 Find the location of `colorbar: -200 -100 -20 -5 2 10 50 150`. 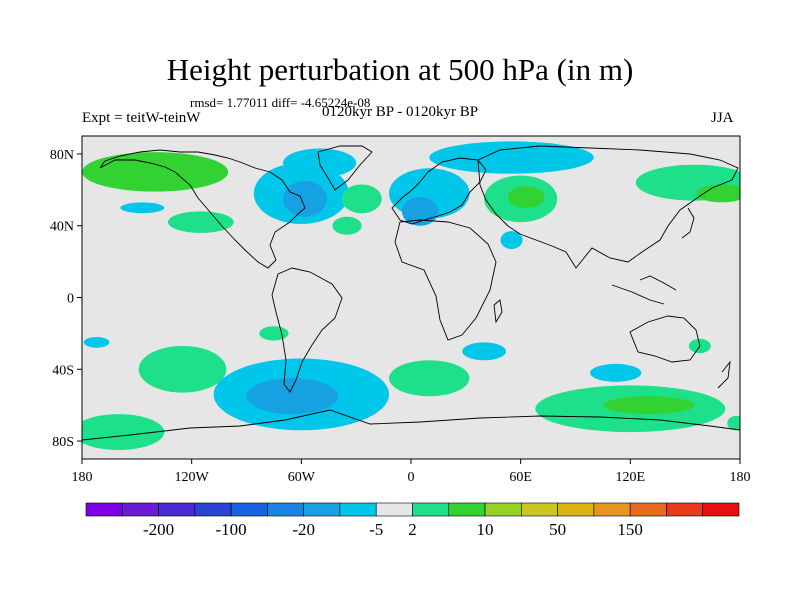

colorbar: -200 -100 -20 -5 2 10 50 150 is located at coordinates (412, 520).